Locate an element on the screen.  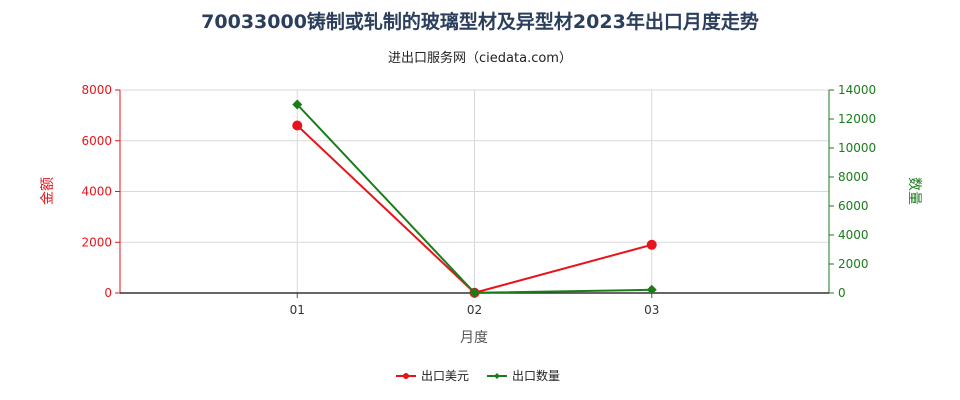
right-tick-label: 4000 is located at coordinates (853, 235).